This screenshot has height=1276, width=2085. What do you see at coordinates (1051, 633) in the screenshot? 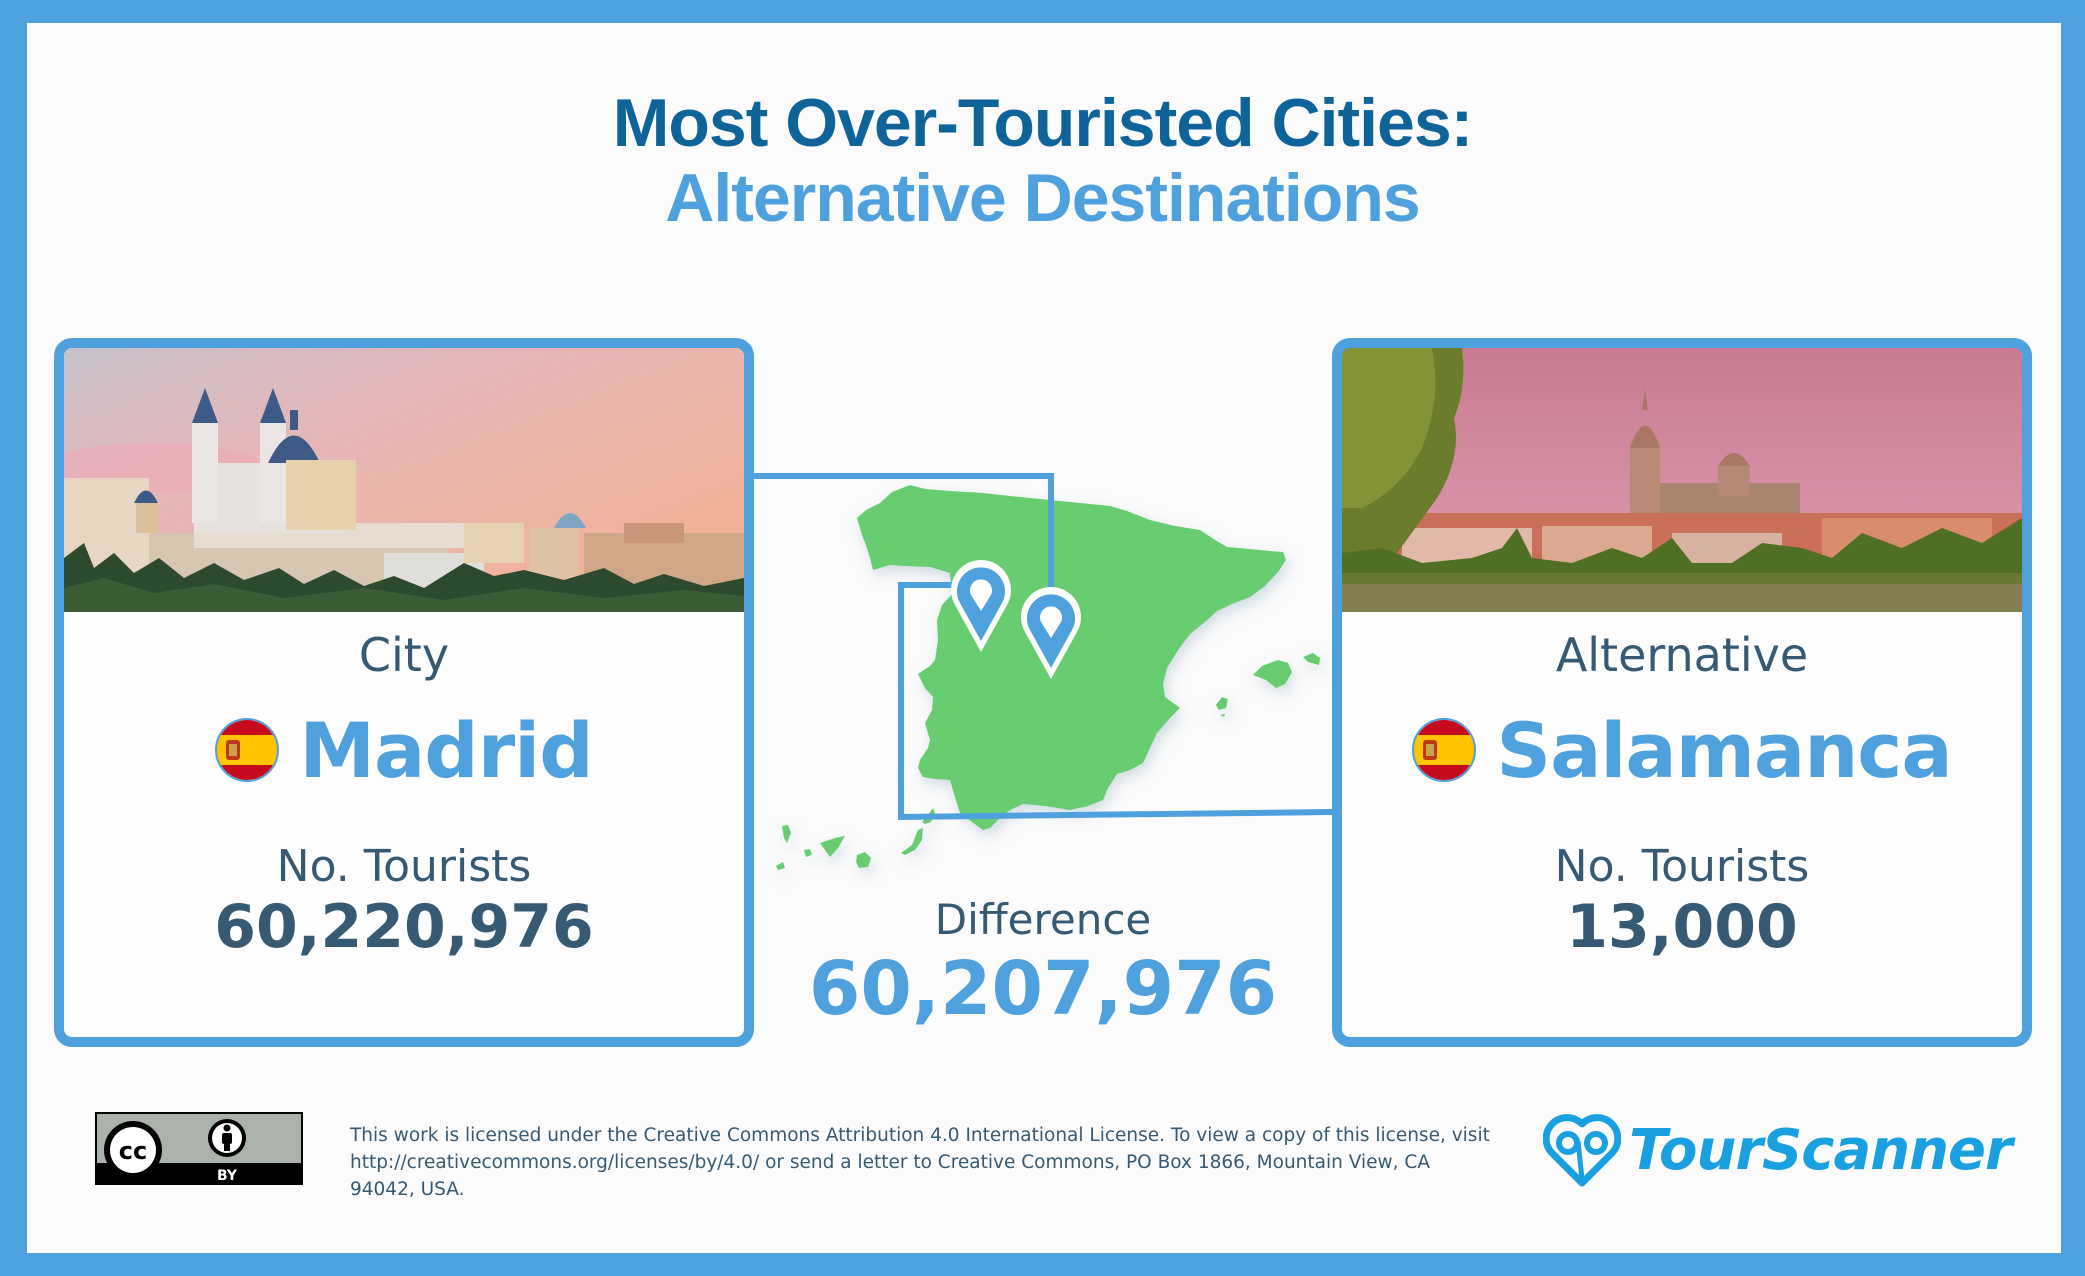
I see `madrid-pin-icon` at bounding box center [1051, 633].